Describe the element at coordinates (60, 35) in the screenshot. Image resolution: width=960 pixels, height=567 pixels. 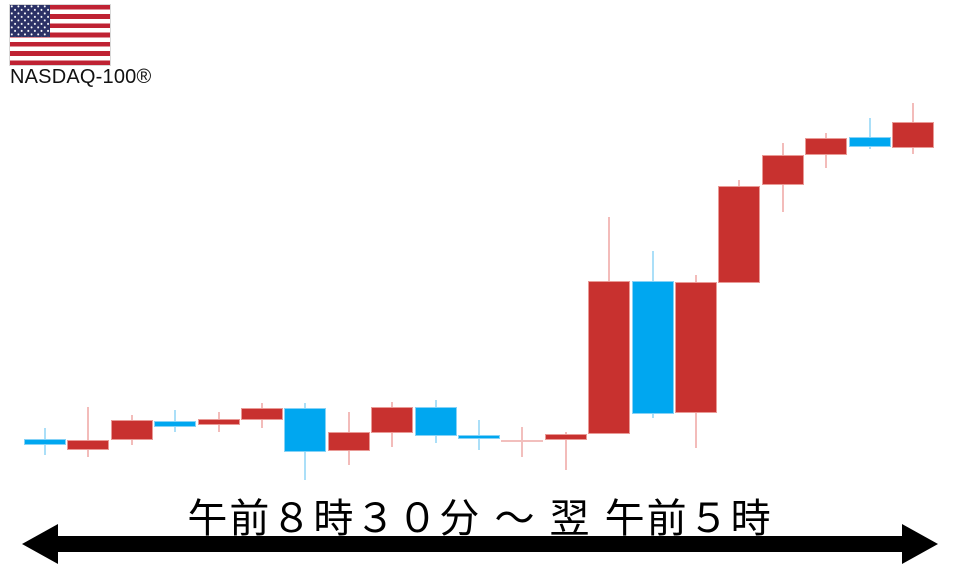
I see `us-flag-icon` at that location.